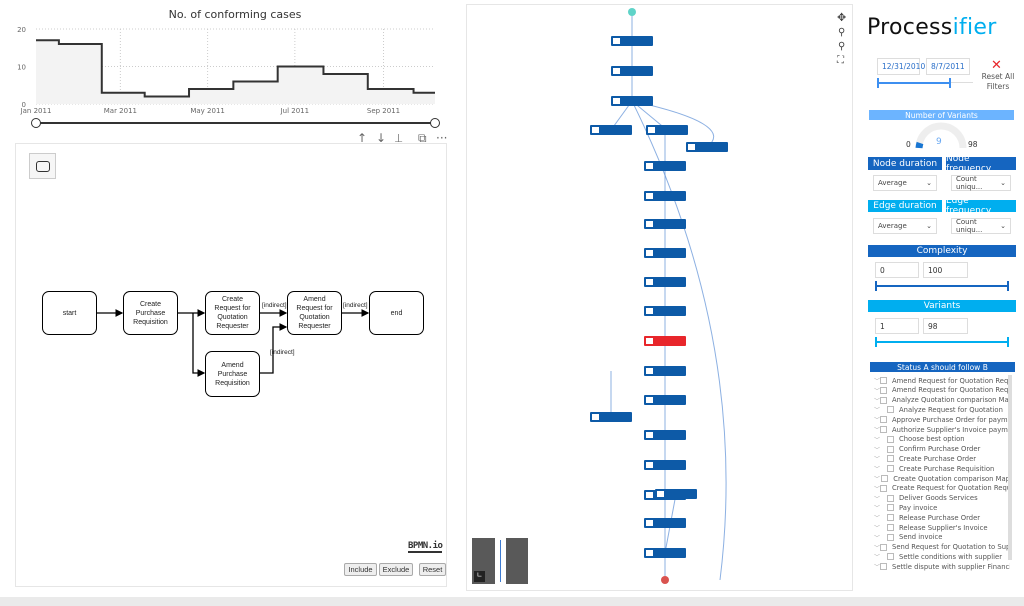 This screenshot has width=1024, height=606. What do you see at coordinates (1010, 467) in the screenshot?
I see `scrollbar` at bounding box center [1010, 467].